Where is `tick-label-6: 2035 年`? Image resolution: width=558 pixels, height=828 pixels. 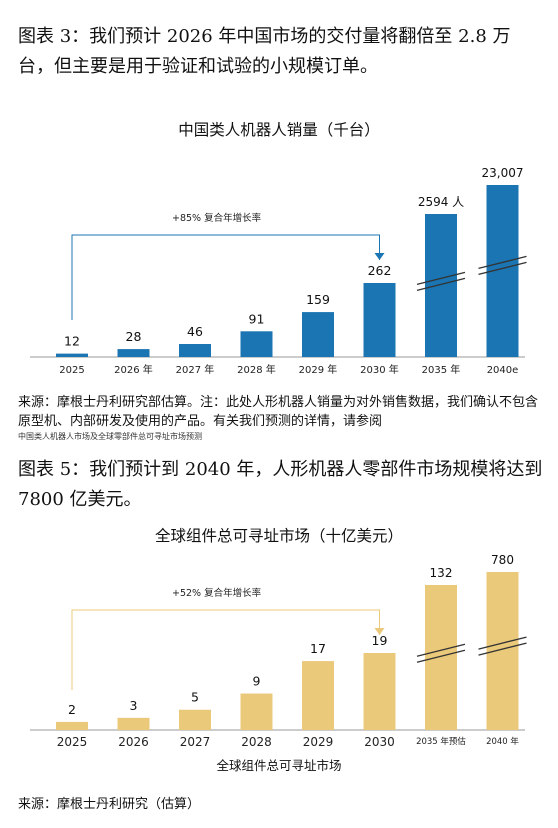 tick-label-6: 2035 年 is located at coordinates (441, 369).